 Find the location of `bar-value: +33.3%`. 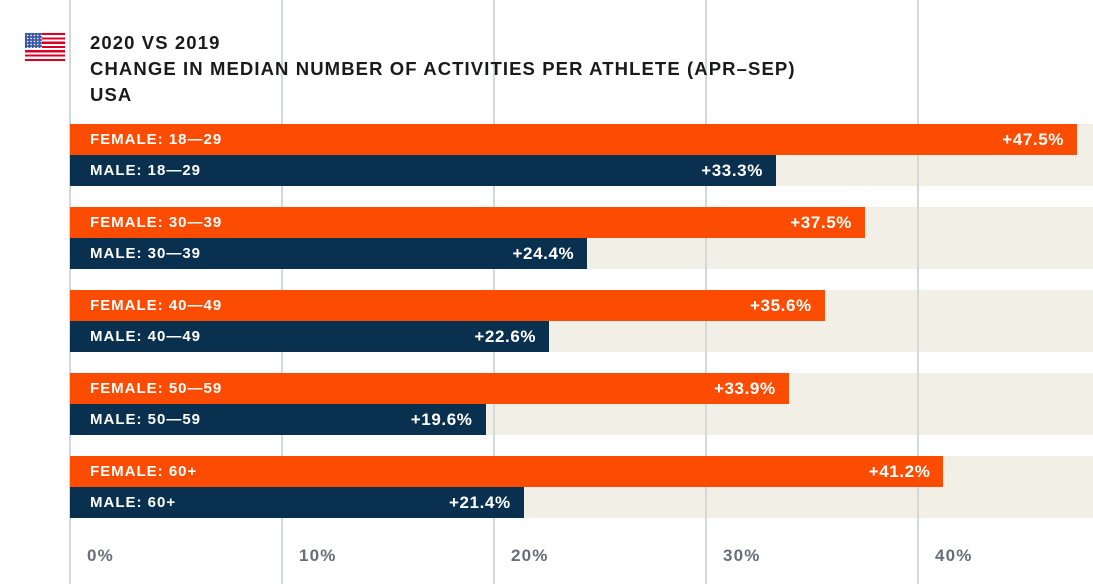

bar-value: +33.3% is located at coordinates (732, 170).